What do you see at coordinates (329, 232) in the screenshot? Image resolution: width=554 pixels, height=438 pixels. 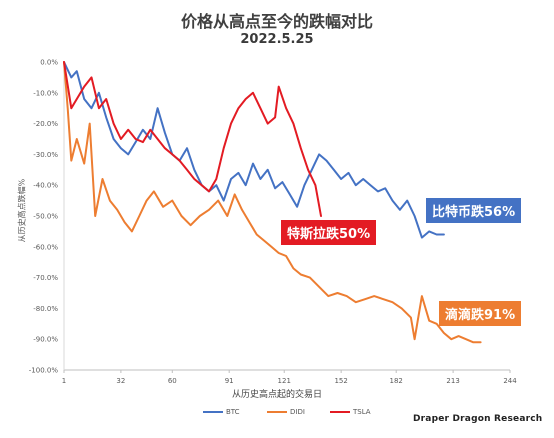 I see `tsla-annotation: 特斯拉跌50%` at bounding box center [329, 232].